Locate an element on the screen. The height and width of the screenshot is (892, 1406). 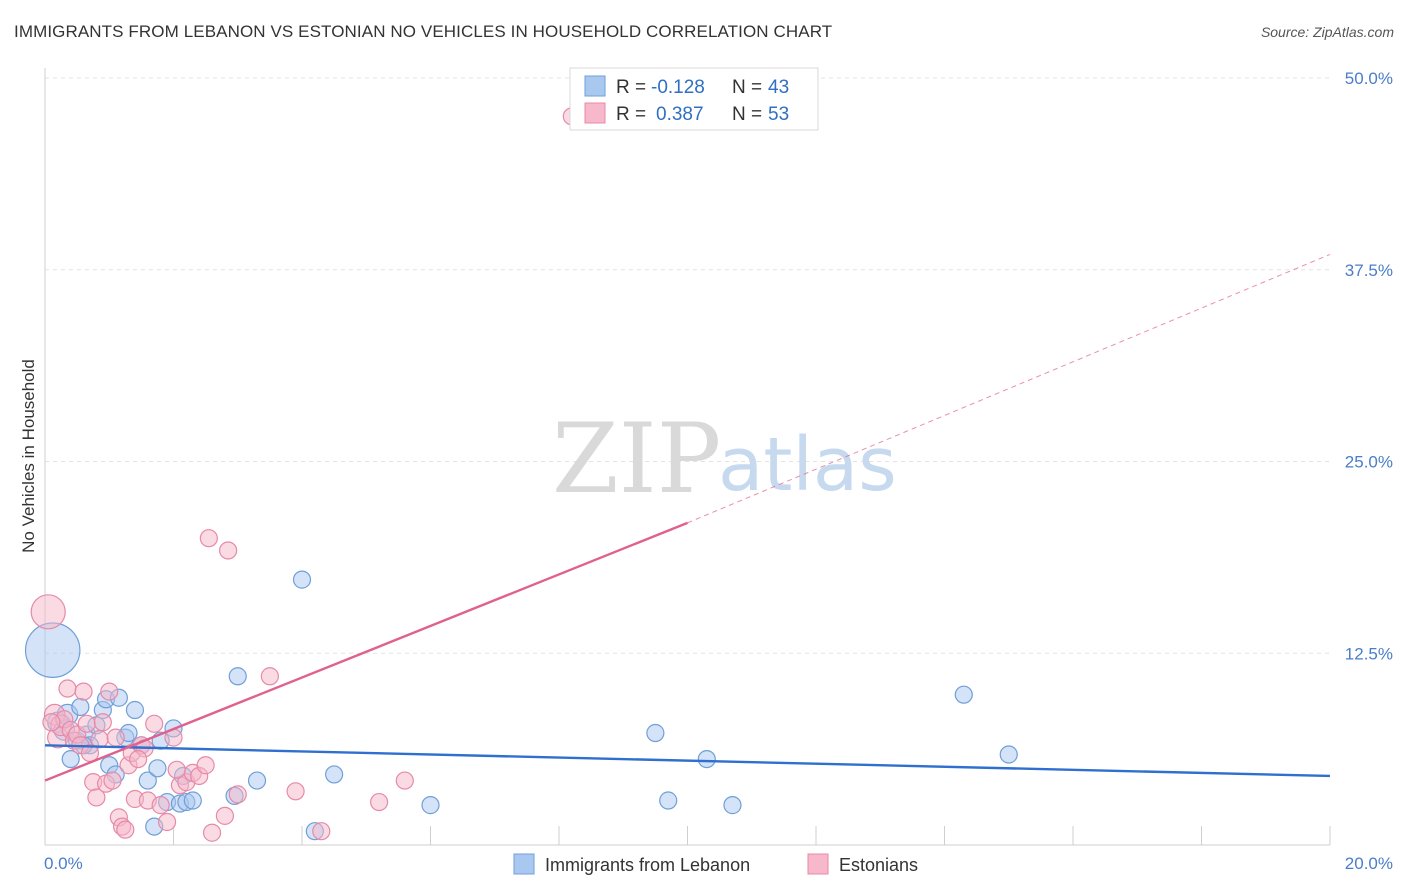
trend-line-lebanon is located at coordinates (687, 761).